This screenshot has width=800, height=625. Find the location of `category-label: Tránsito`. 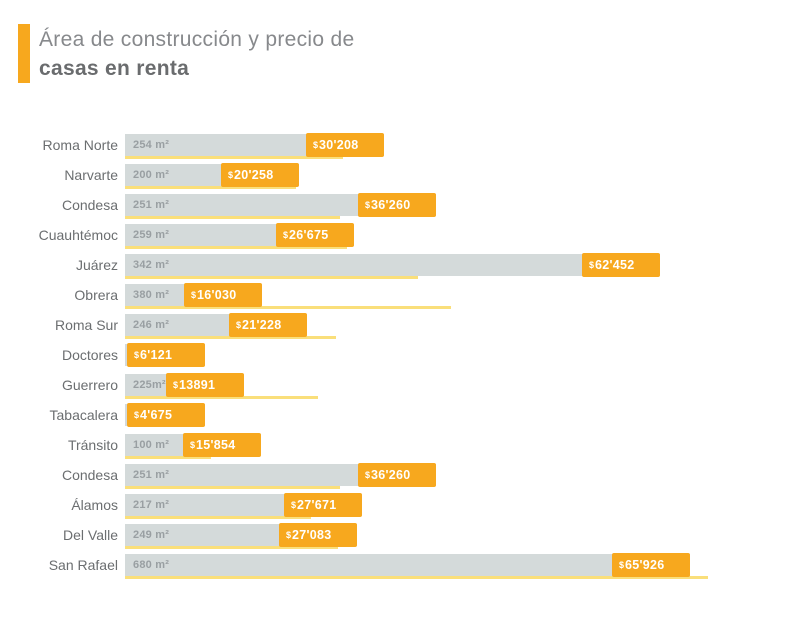

category-label: Tránsito is located at coordinates (92, 445).